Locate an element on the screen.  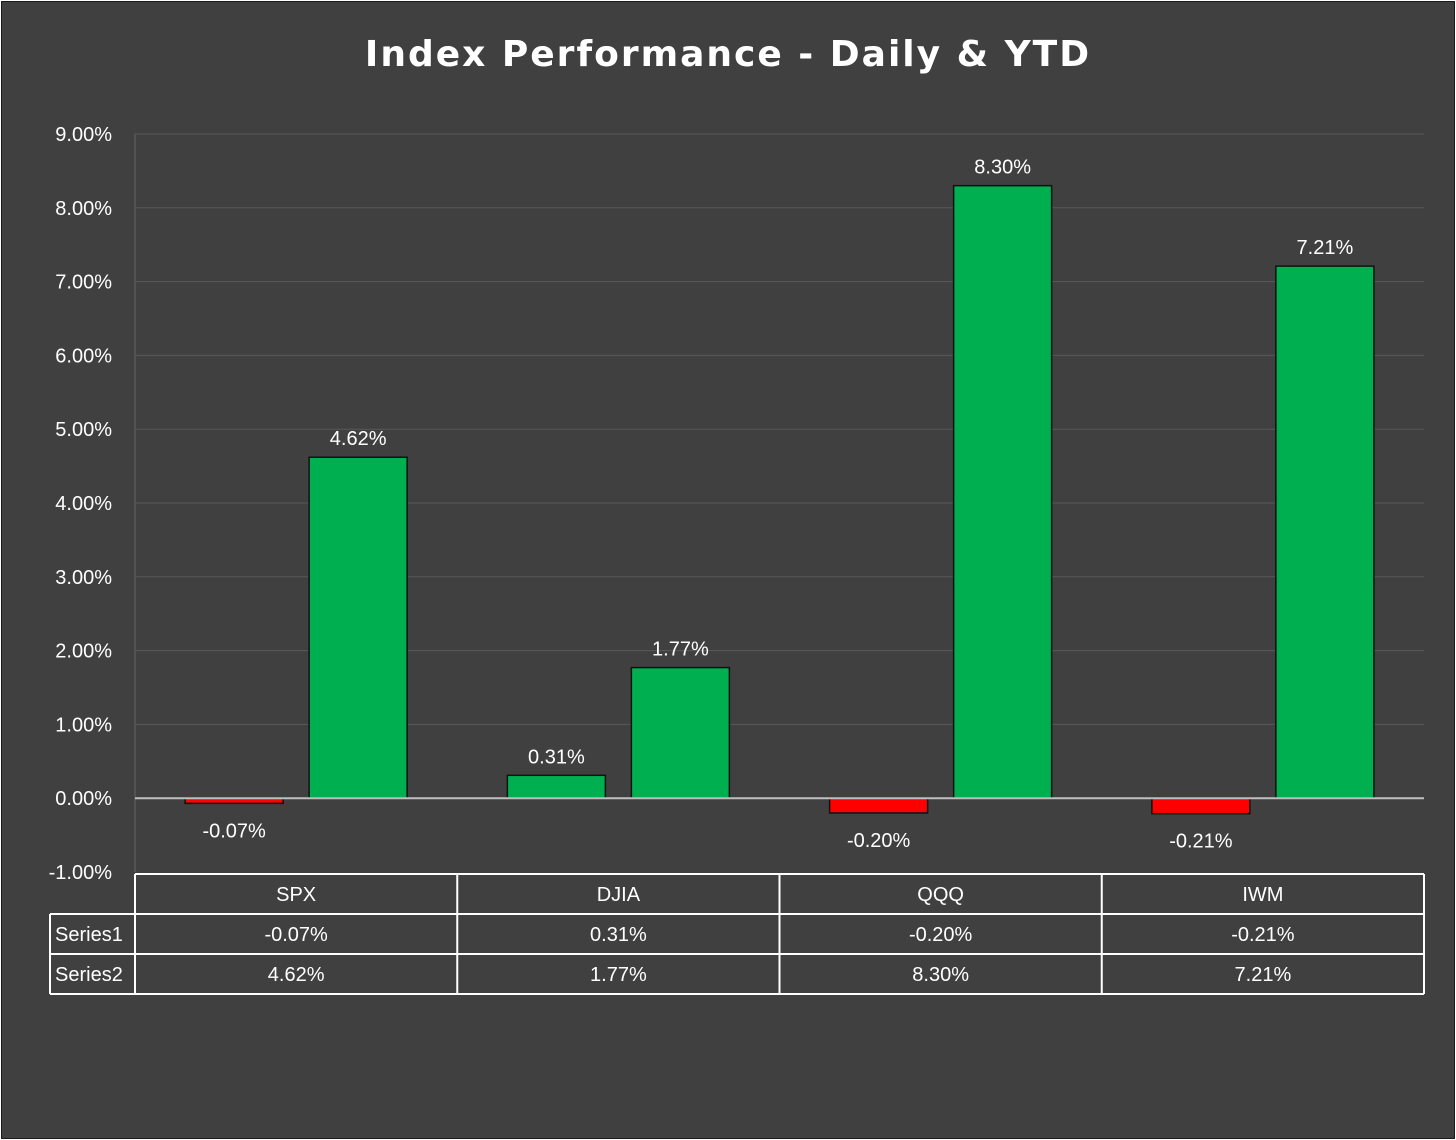
table-cell: 7.21% is located at coordinates (1263, 975).